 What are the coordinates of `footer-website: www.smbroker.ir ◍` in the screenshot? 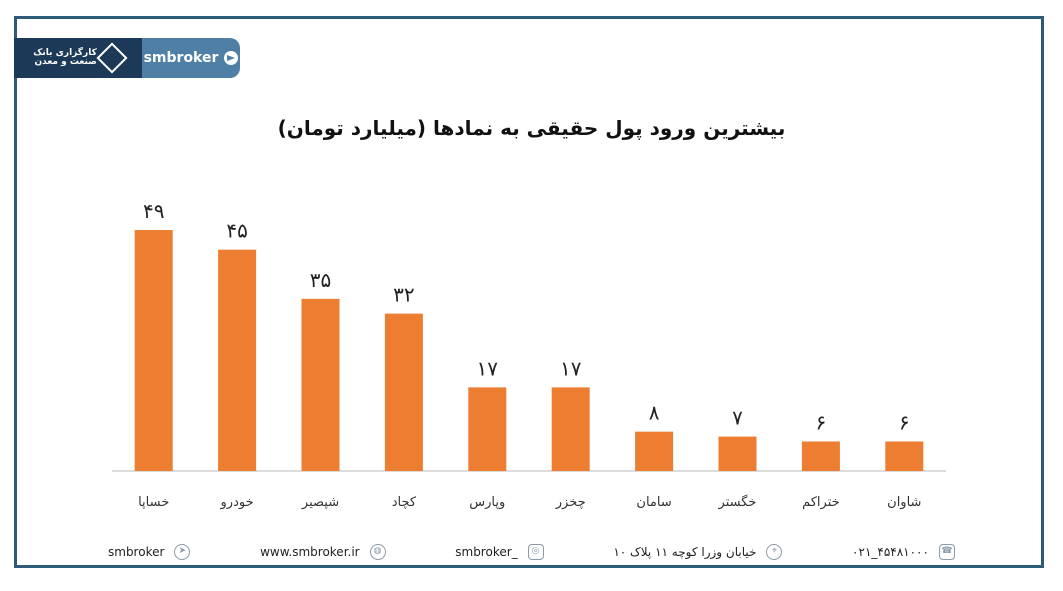 It's located at (323, 552).